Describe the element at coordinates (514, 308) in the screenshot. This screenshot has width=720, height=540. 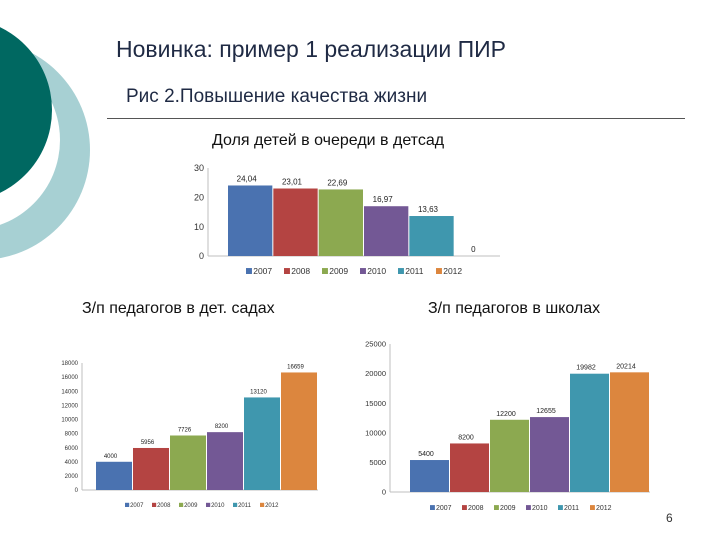
I see `chart-3-title: З/п педагогов в школах` at that location.